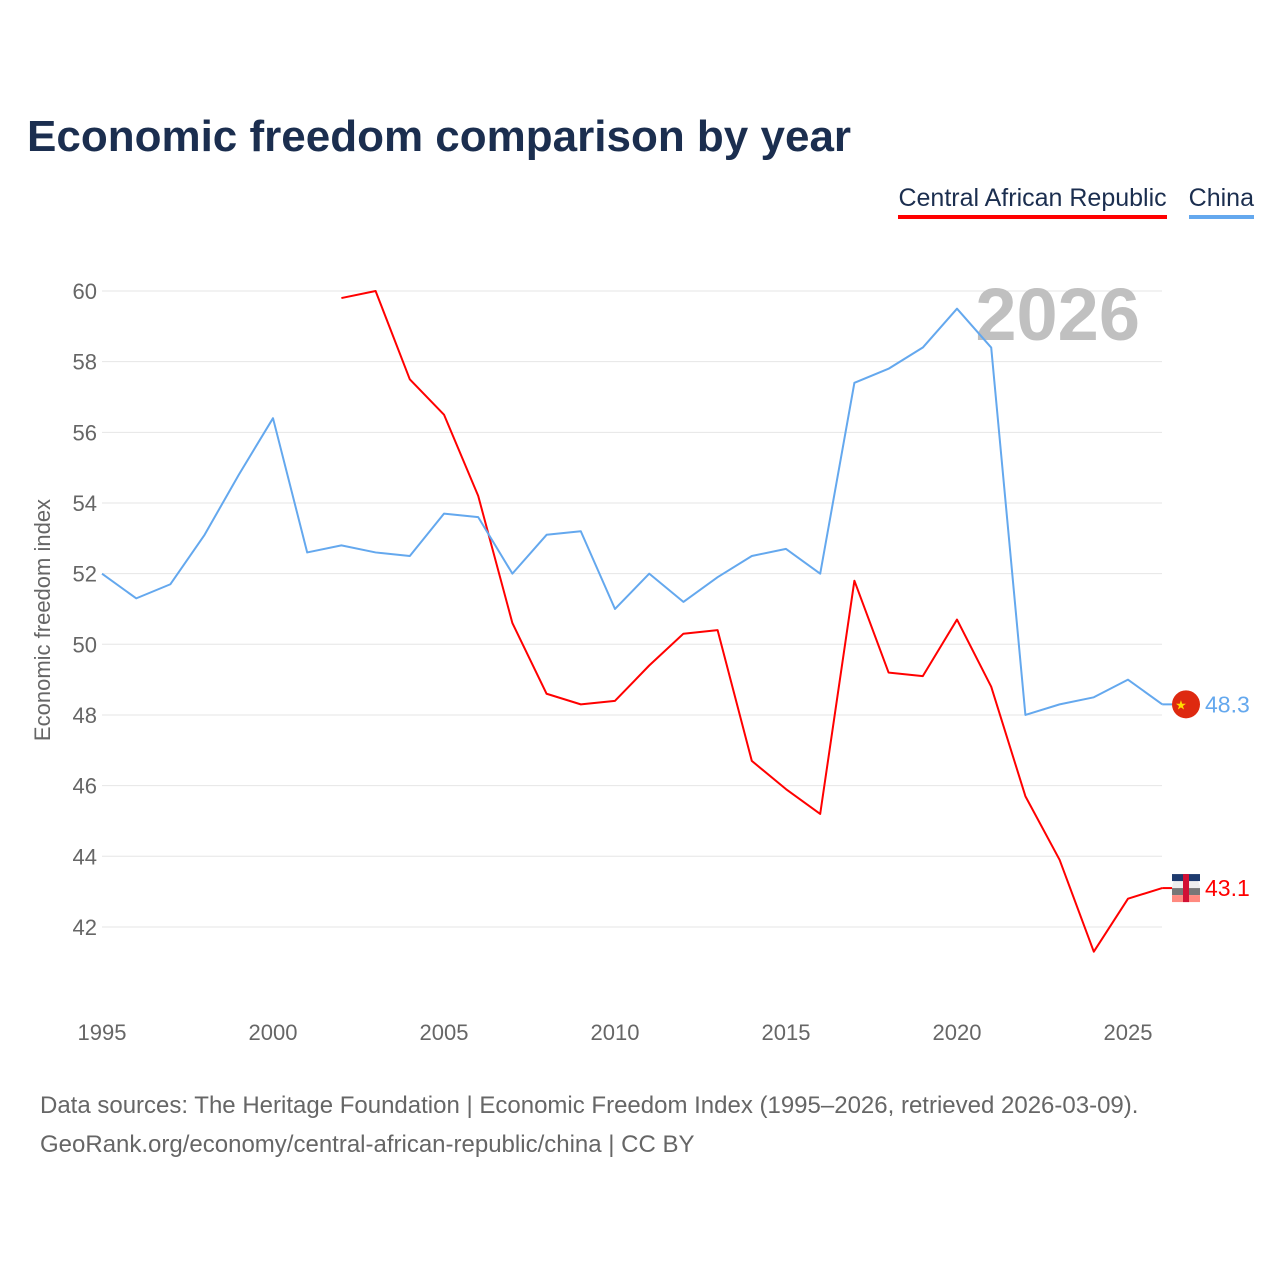  What do you see at coordinates (85, 927) in the screenshot?
I see `y-tick-label: 42` at bounding box center [85, 927].